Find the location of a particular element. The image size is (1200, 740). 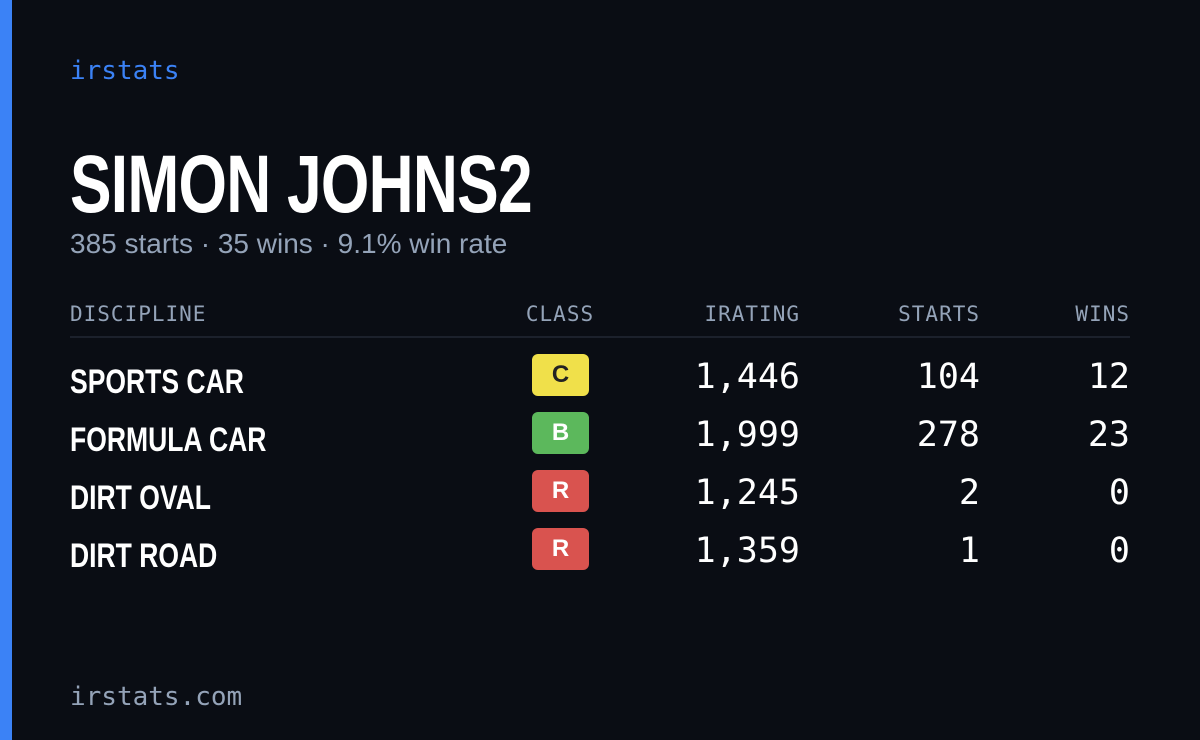

driver-summary: 385 starts · 35 wins · 9.1% win rate is located at coordinates (289, 243).